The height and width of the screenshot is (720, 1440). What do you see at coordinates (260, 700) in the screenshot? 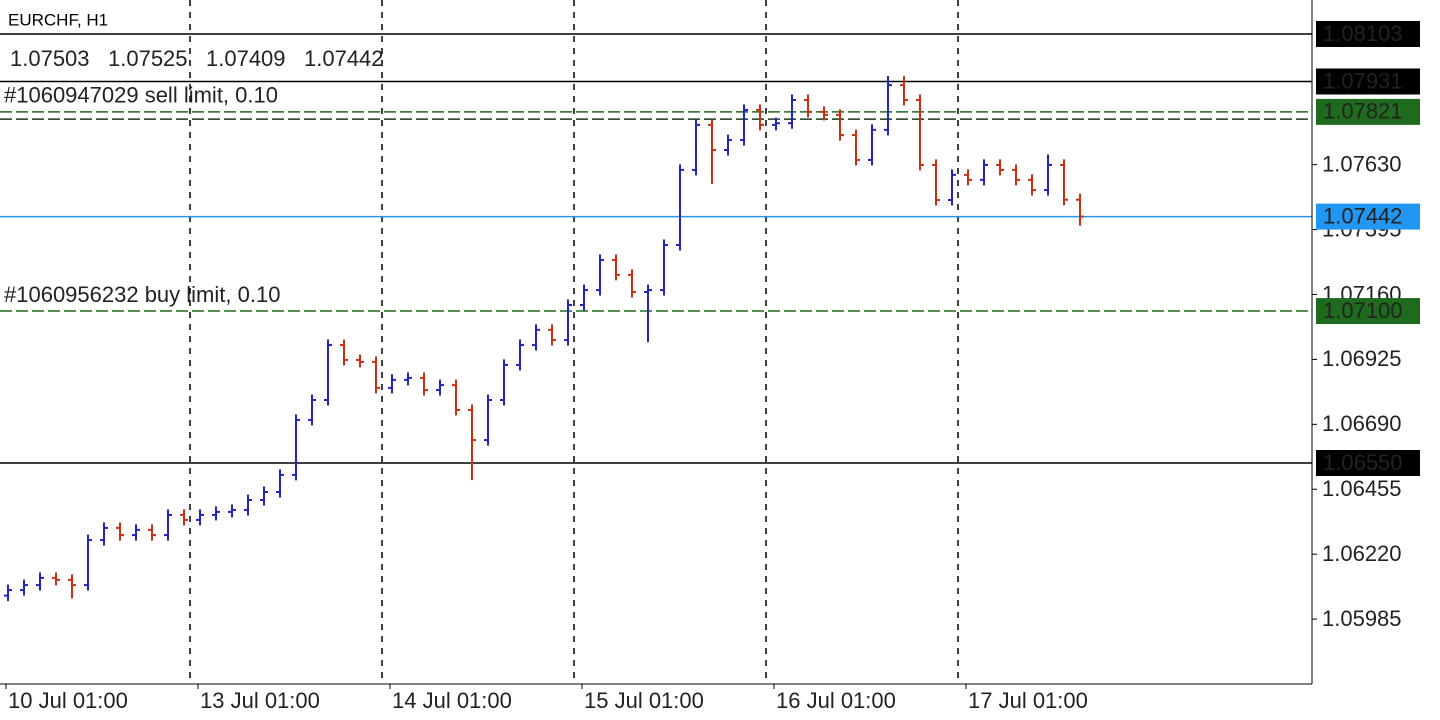
I see `x-tick-label: 13 Jul 01:00` at bounding box center [260, 700].